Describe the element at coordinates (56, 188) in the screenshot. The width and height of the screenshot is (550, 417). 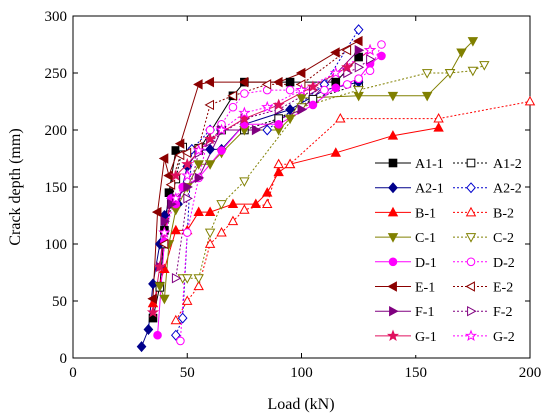
I see `y-tick-label: 150` at that location.